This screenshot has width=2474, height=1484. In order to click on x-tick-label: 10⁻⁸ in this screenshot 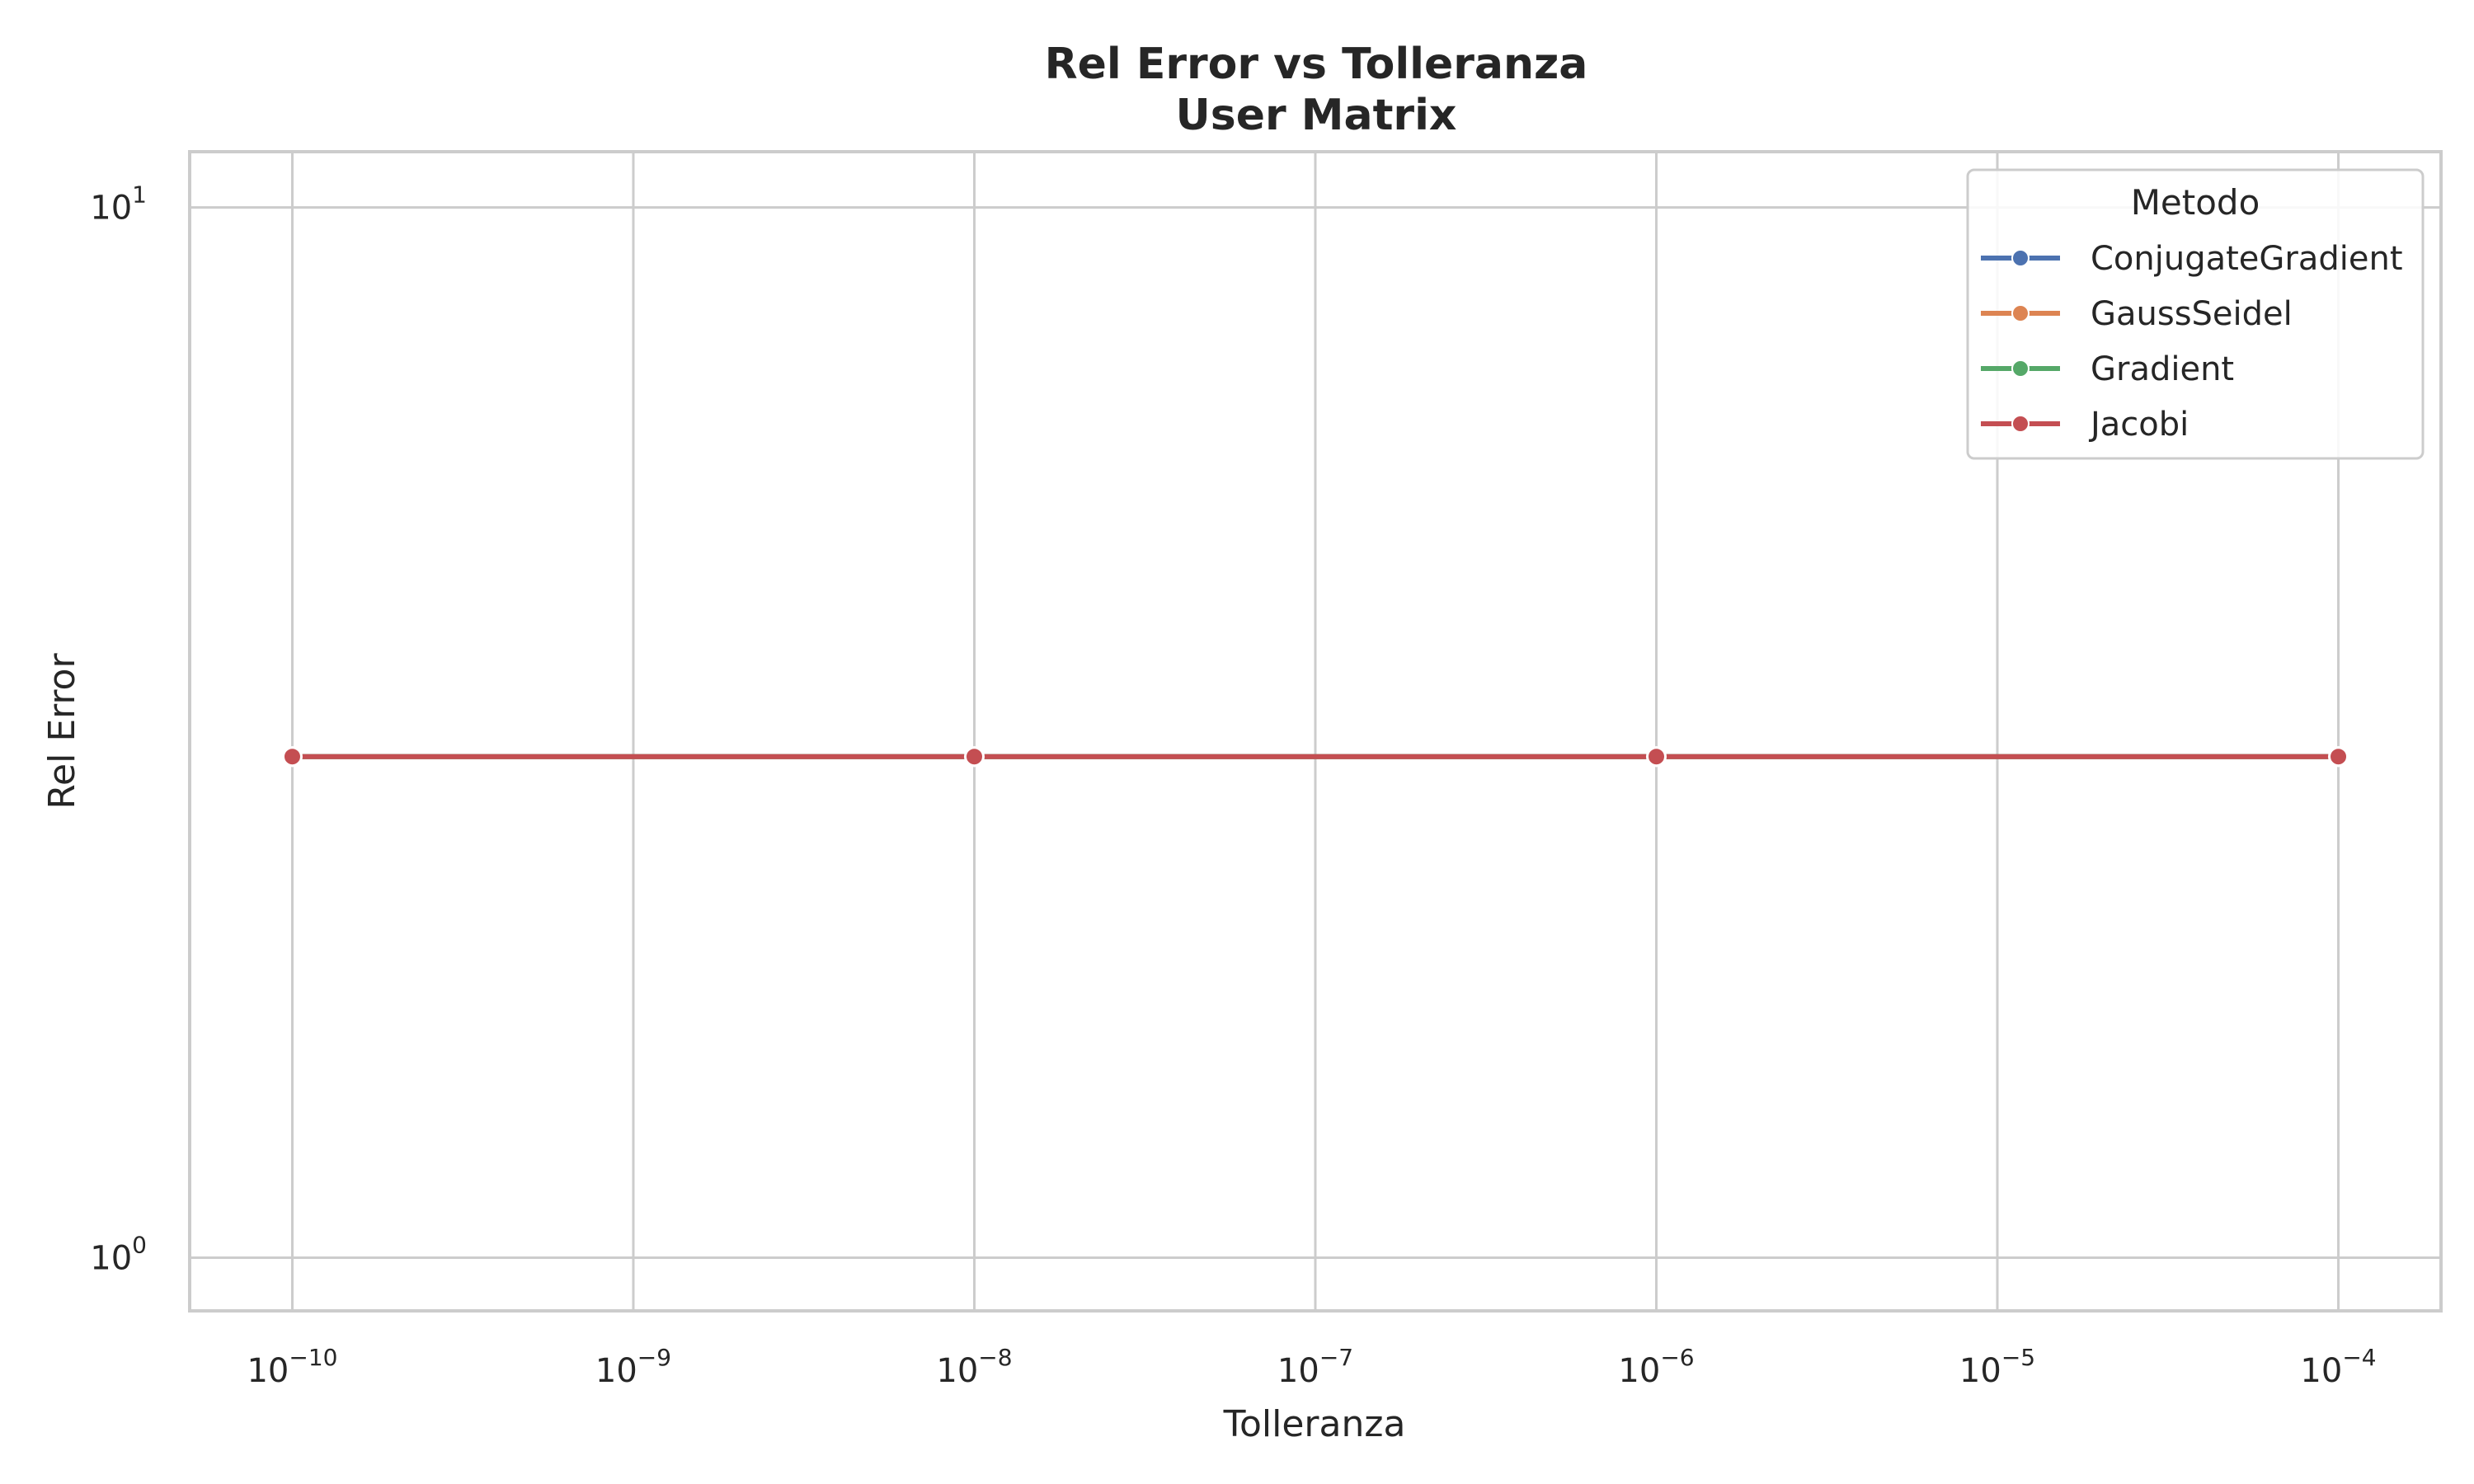, I will do `click(974, 1367)`.